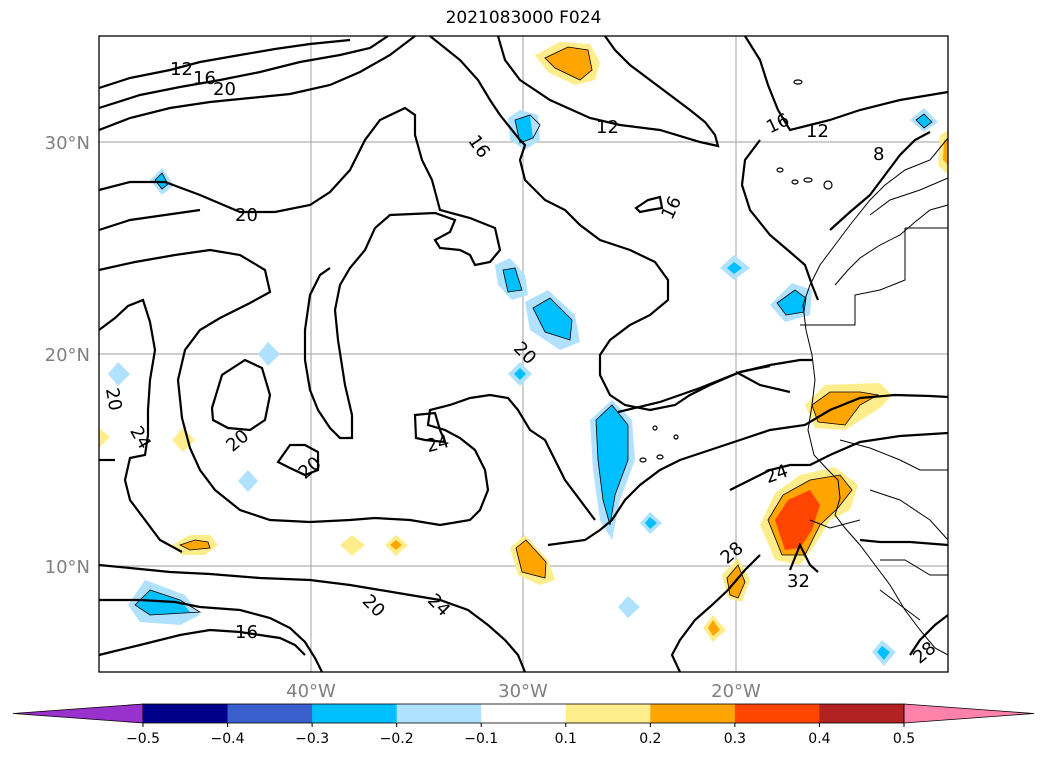 The image size is (1047, 763). What do you see at coordinates (735, 739) in the screenshot?
I see `colorbar-tick-label: 0.3` at bounding box center [735, 739].